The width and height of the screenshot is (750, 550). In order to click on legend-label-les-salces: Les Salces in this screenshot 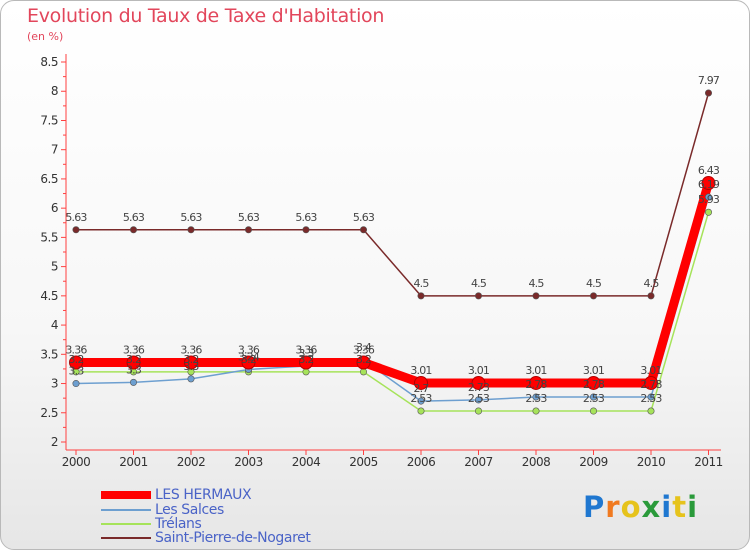, I will do `click(189, 510)`.